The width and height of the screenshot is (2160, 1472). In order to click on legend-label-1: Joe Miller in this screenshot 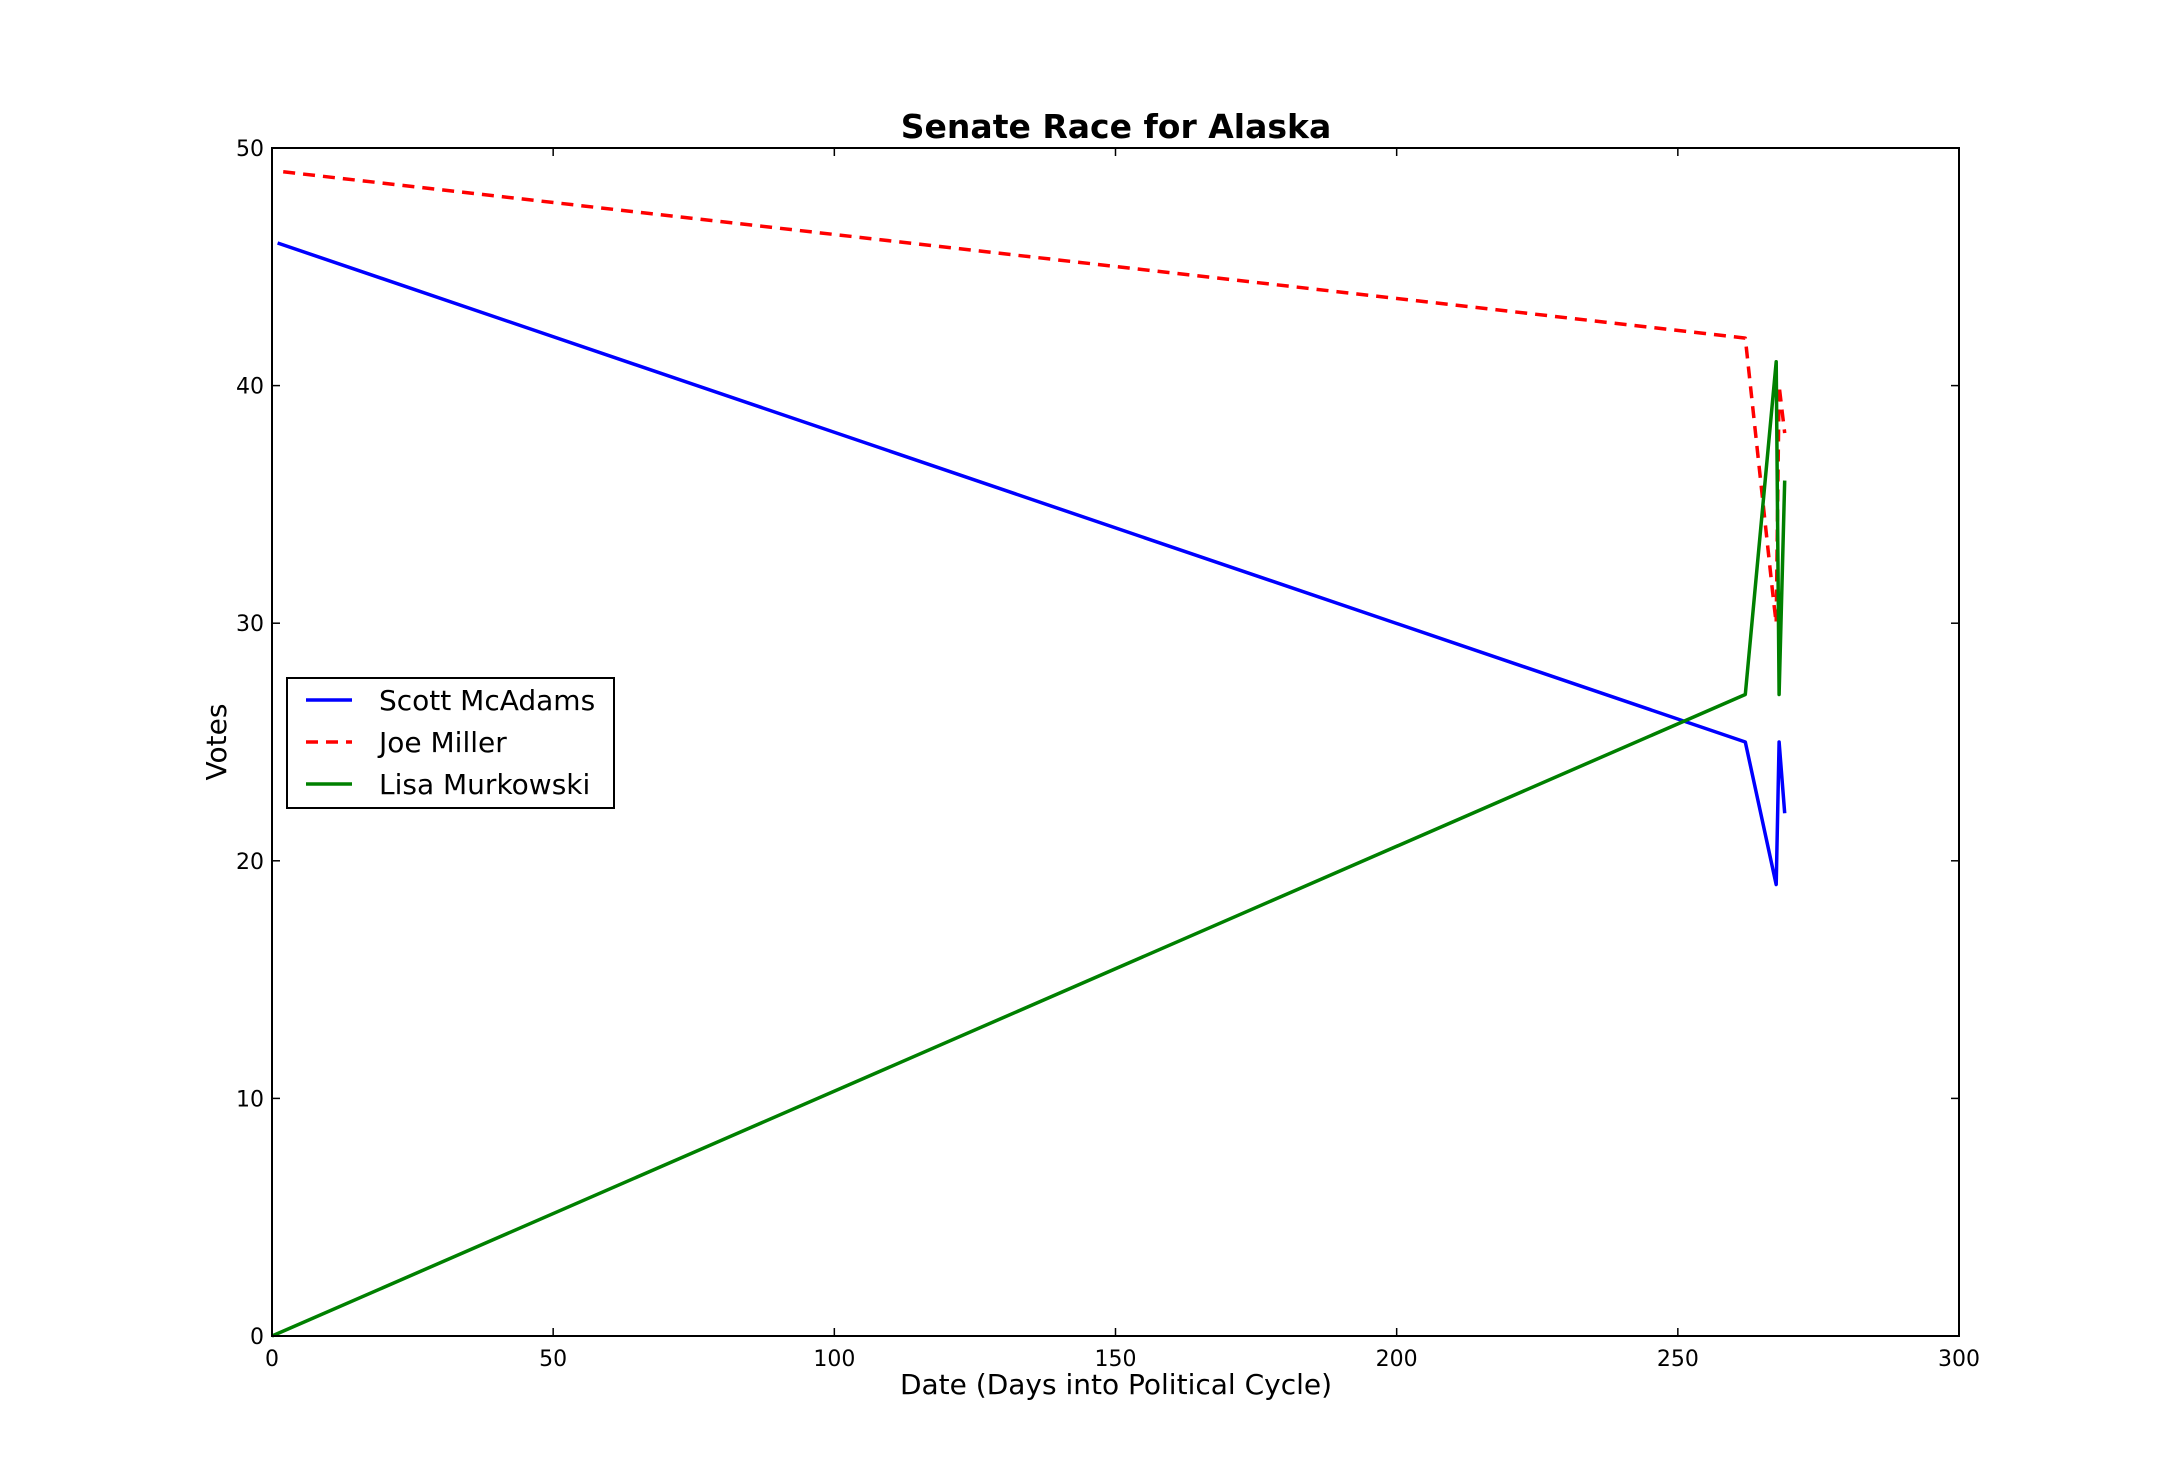, I will do `click(442, 742)`.